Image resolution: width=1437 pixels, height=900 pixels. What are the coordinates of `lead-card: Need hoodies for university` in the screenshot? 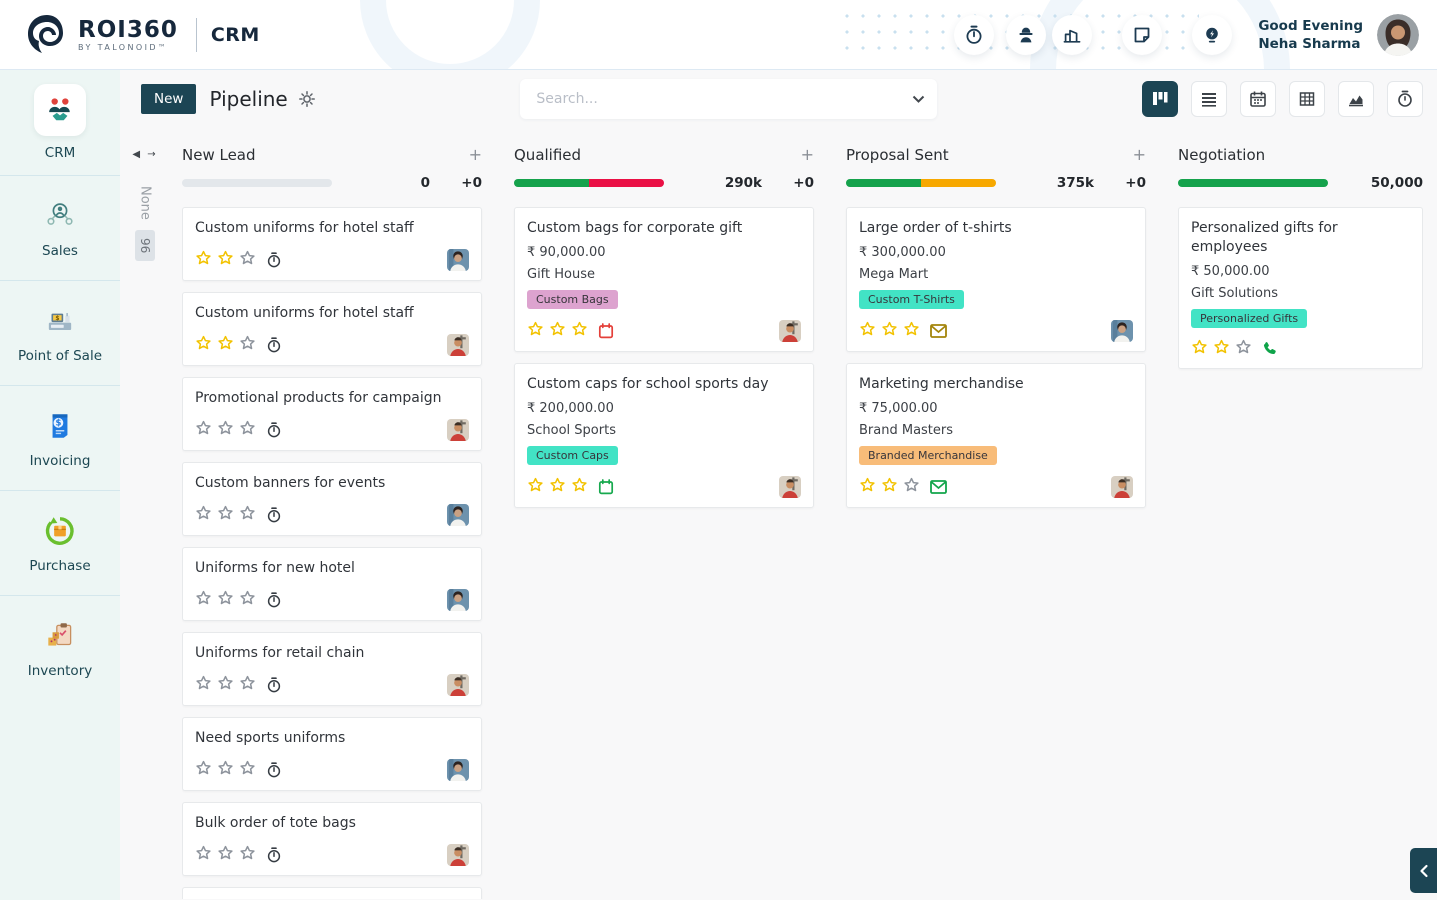 It's located at (332, 893).